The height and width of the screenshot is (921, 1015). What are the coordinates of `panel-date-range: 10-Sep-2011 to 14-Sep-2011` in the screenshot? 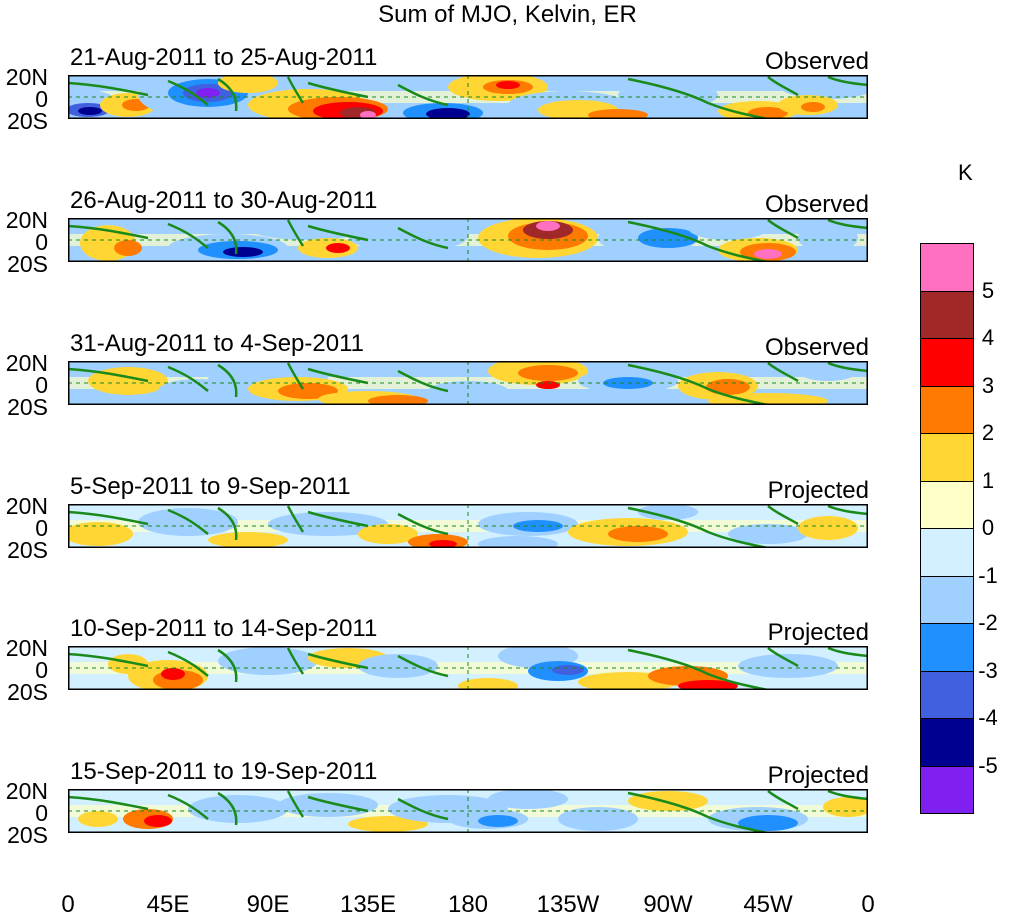 It's located at (224, 628).